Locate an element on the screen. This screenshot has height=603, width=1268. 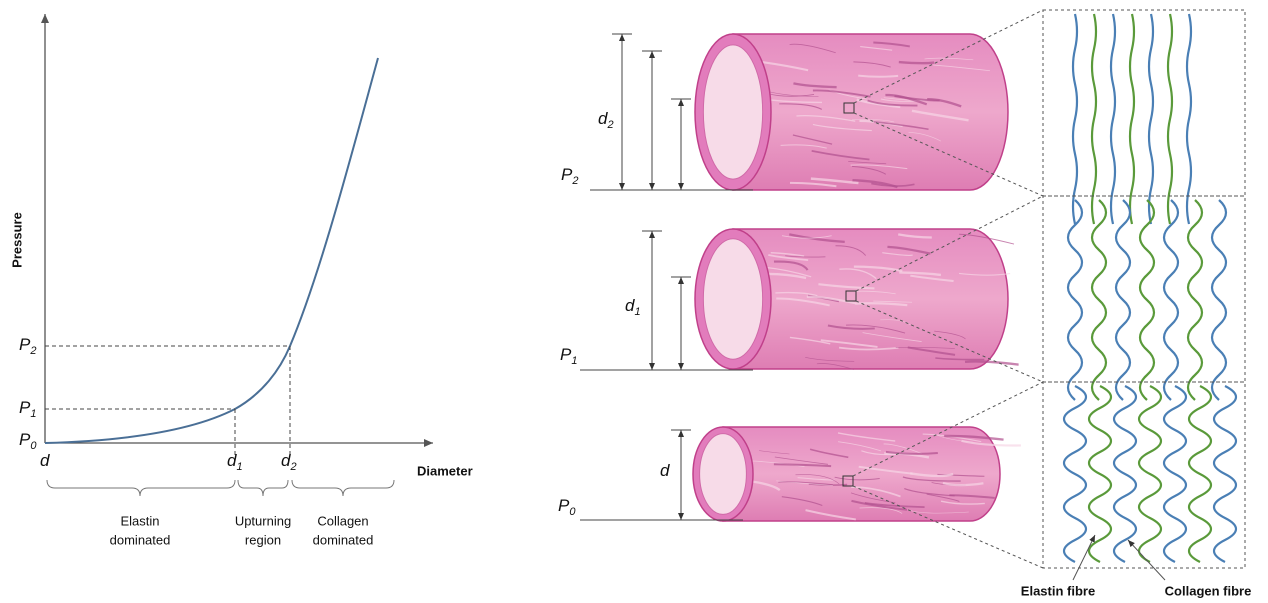
zoom-box is located at coordinates (1144, 475).